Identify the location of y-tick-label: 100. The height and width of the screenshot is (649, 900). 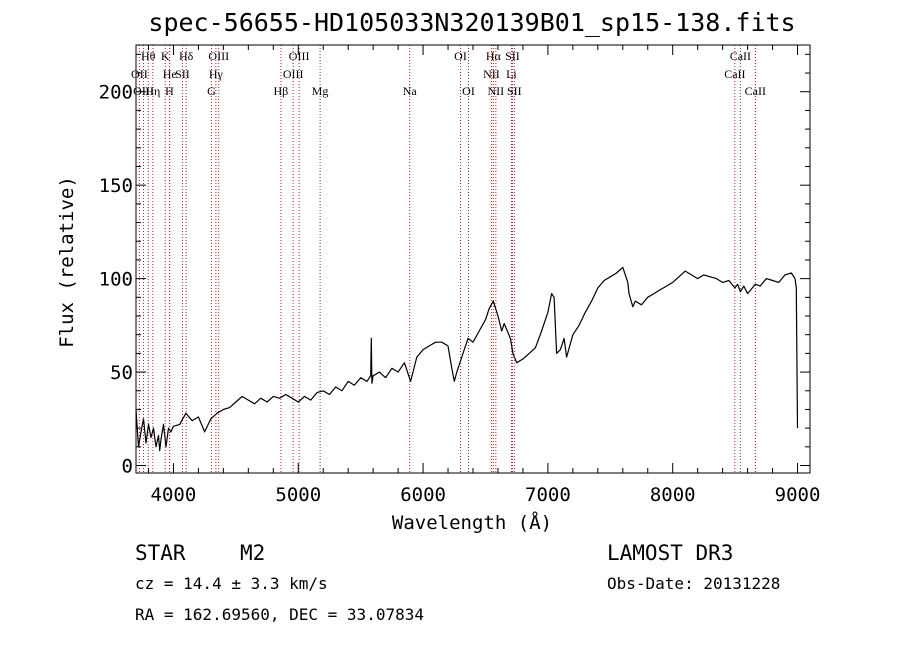
(116, 280).